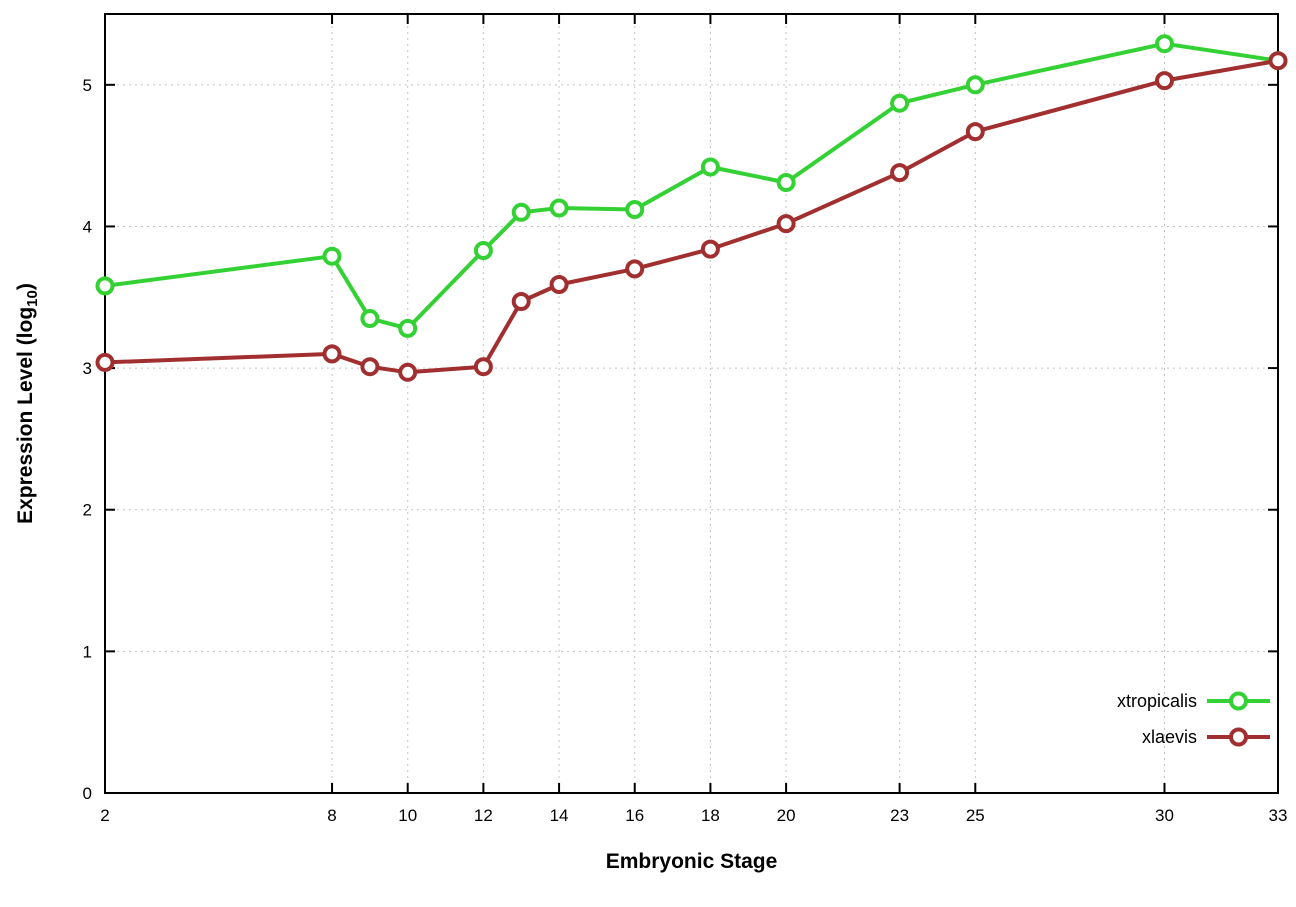 The width and height of the screenshot is (1296, 907). What do you see at coordinates (25, 415) in the screenshot?
I see `y-axis-title-text: Expression Level (log` at bounding box center [25, 415].